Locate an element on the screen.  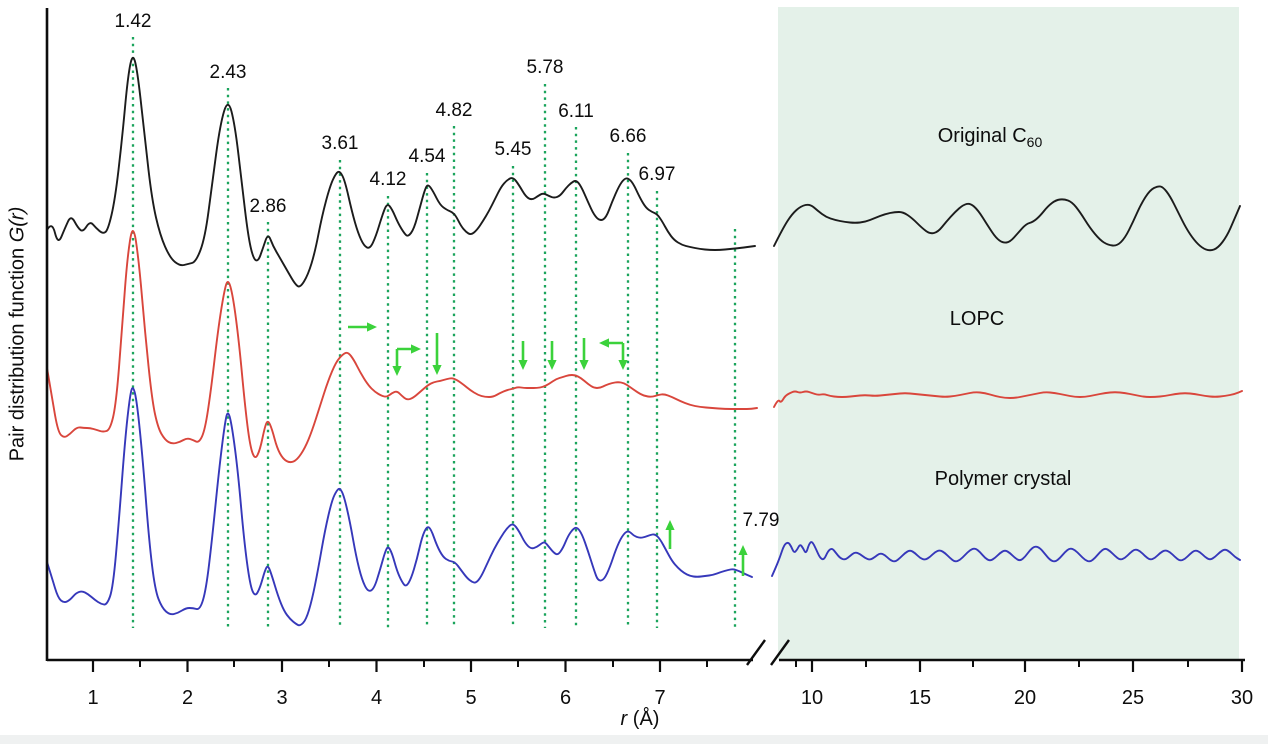
peak-label-3.61: 3.61 is located at coordinates (340, 143).